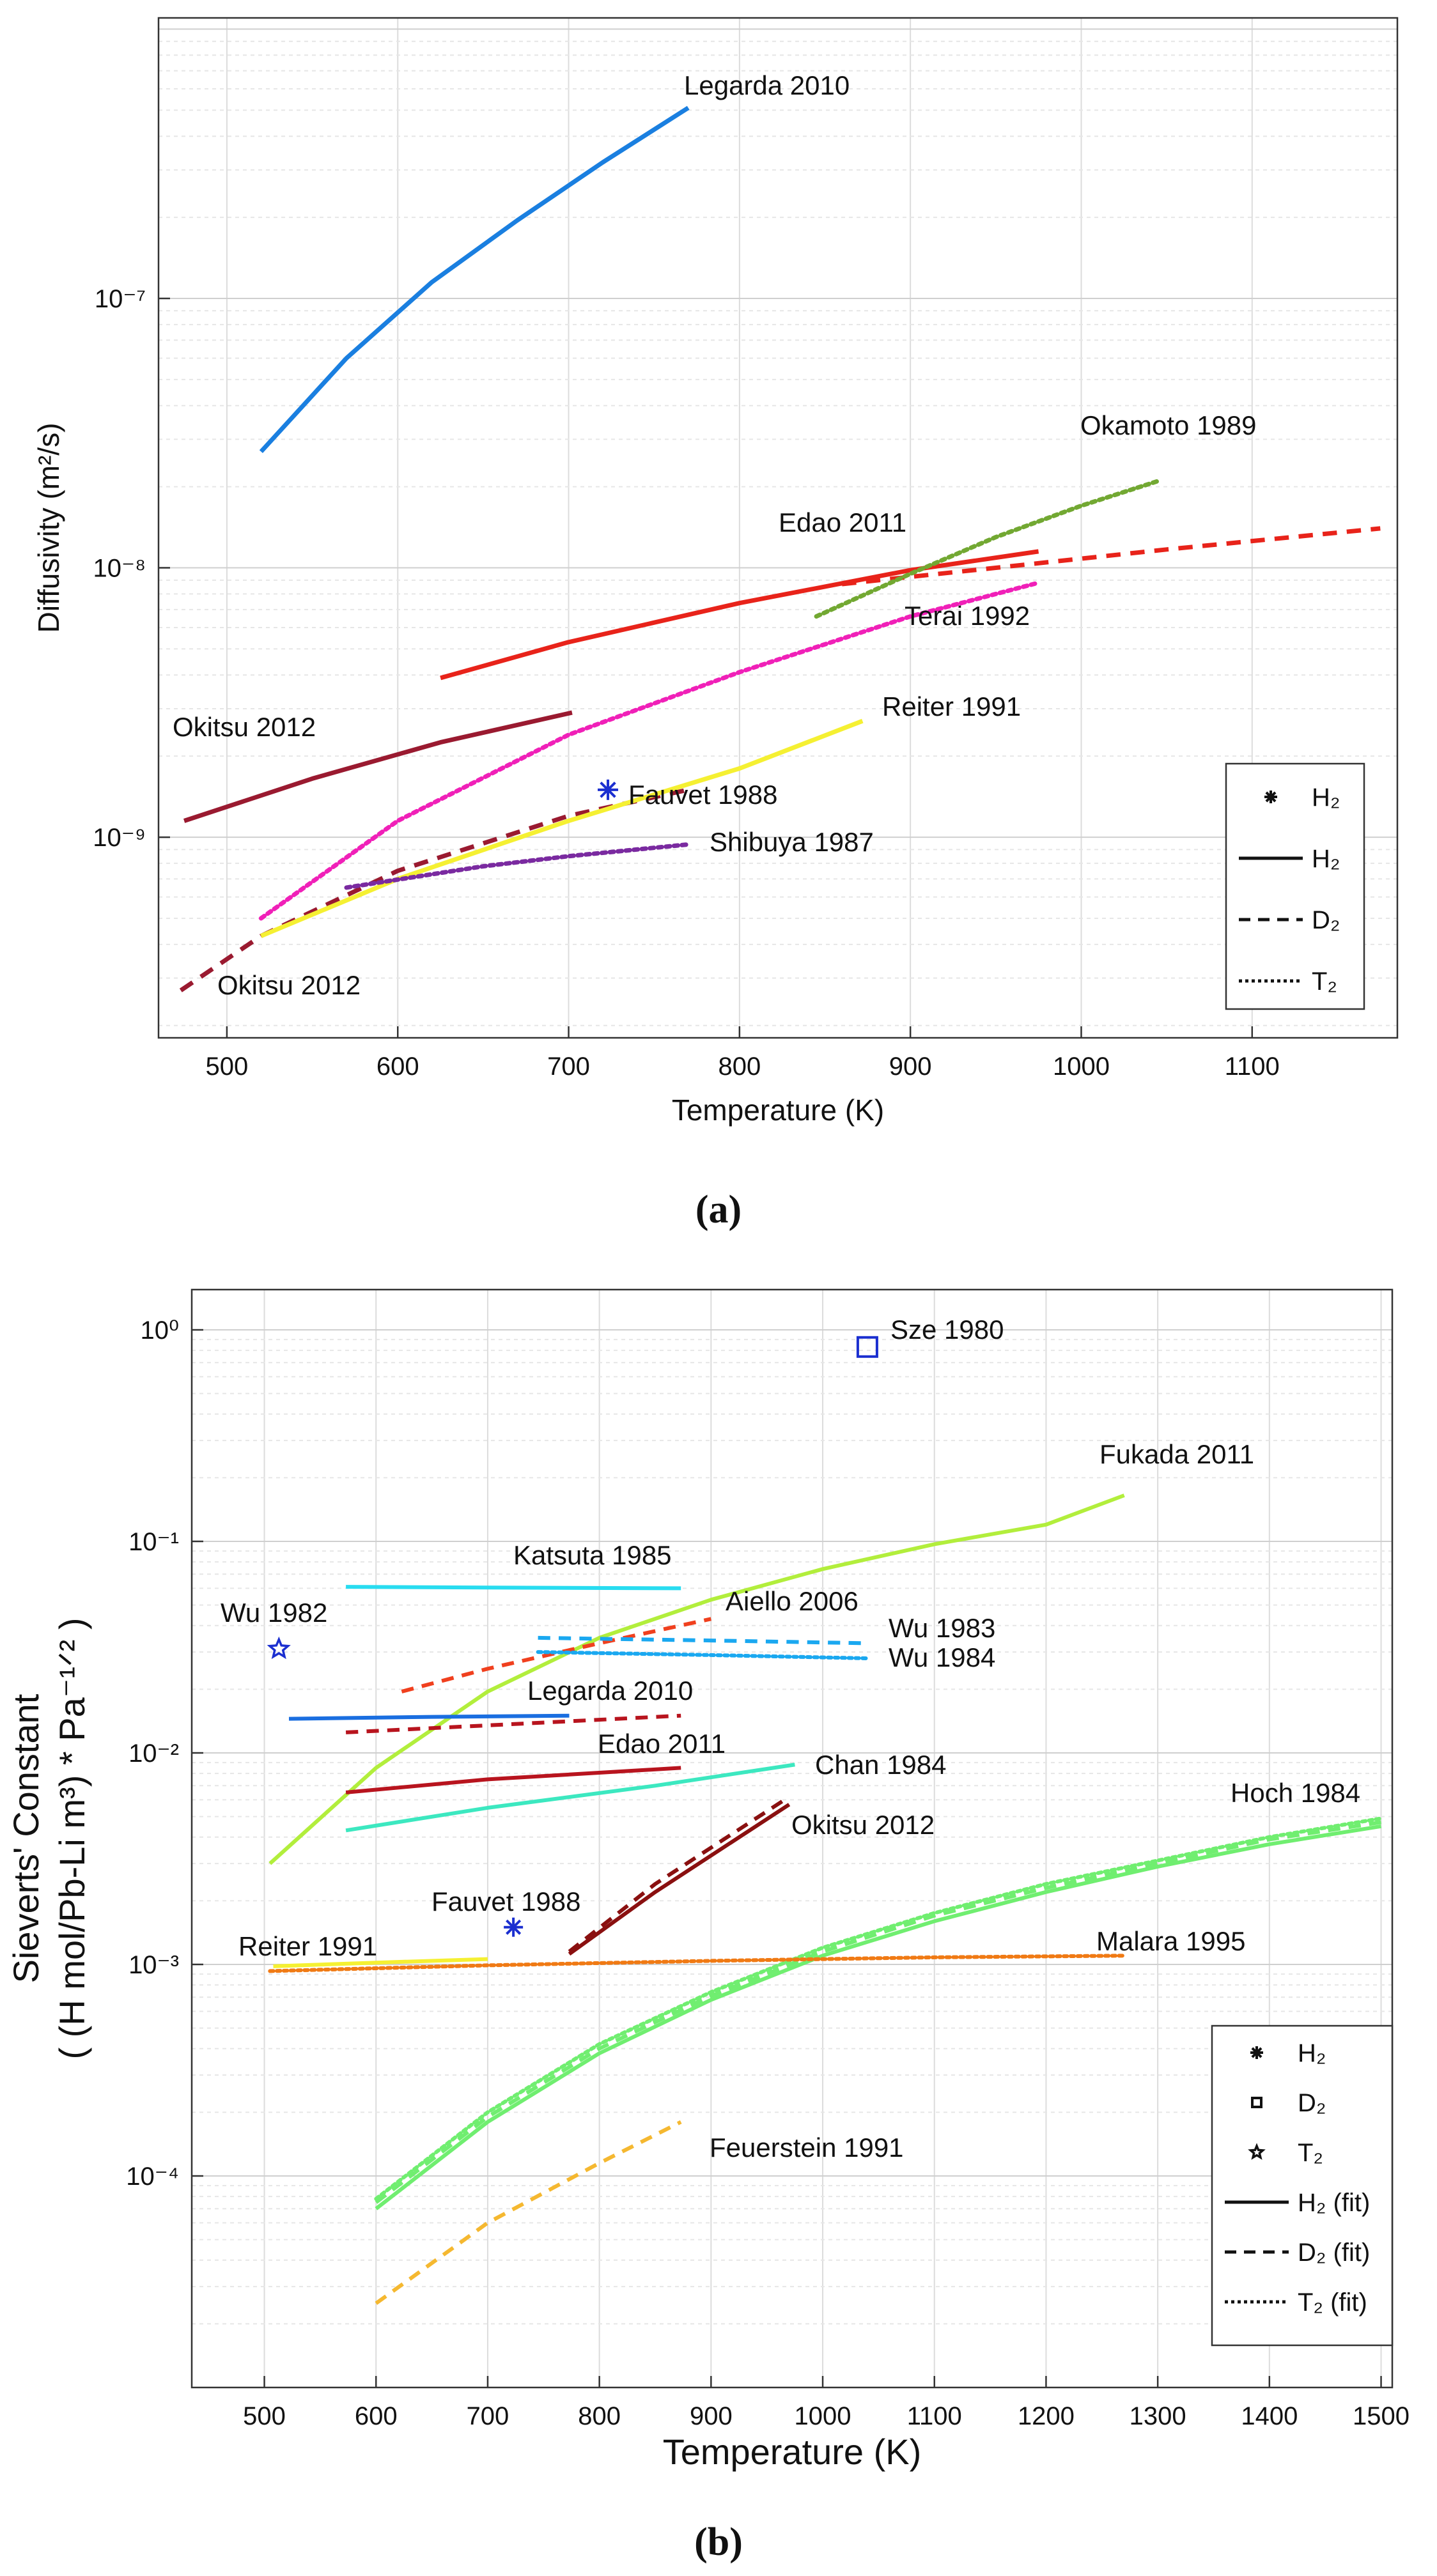 This screenshot has height=2576, width=1437. Describe the element at coordinates (153, 1542) in the screenshot. I see `y-tick-label: 10⁻¹` at that location.